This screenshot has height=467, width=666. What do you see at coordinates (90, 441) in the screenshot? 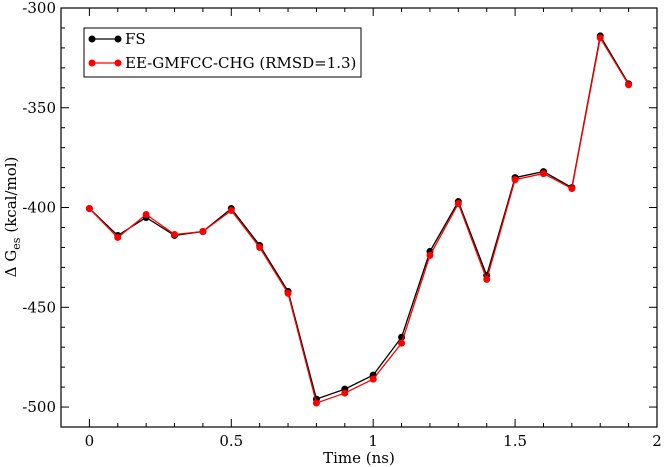
I see `x-tick-label: 0` at bounding box center [90, 441].